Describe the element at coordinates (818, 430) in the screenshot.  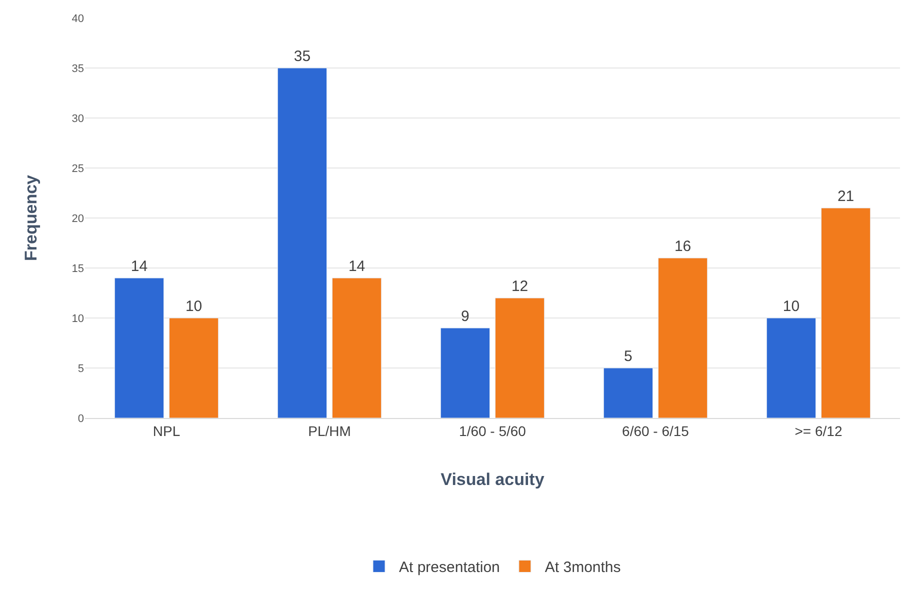
I see `x-tick-label: >= 6/12` at that location.